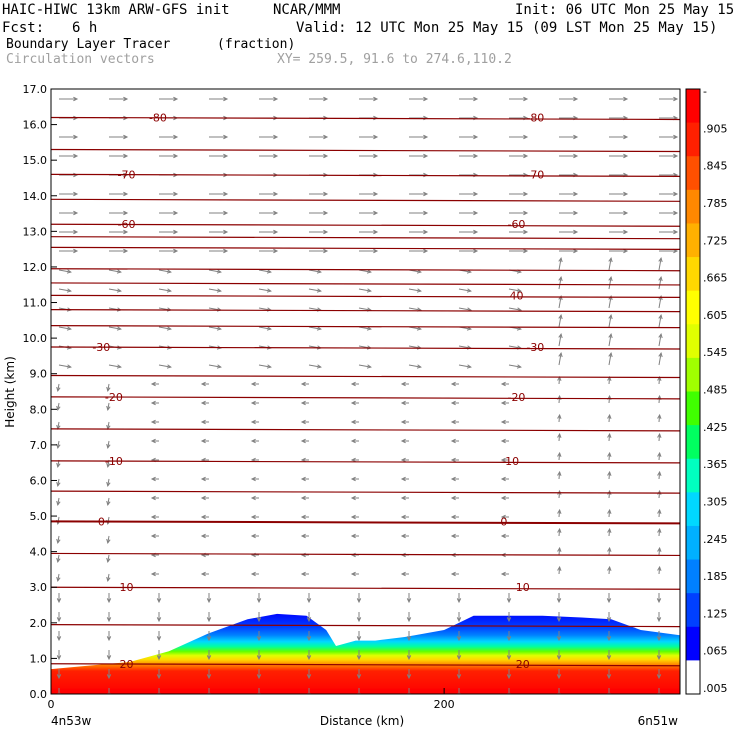  I want to click on tracer-surface, so click(365, 691).